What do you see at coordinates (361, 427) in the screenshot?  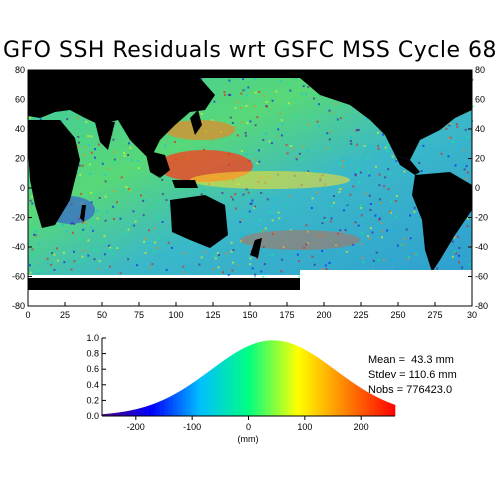 I see `hist-x-label: 200` at bounding box center [361, 427].